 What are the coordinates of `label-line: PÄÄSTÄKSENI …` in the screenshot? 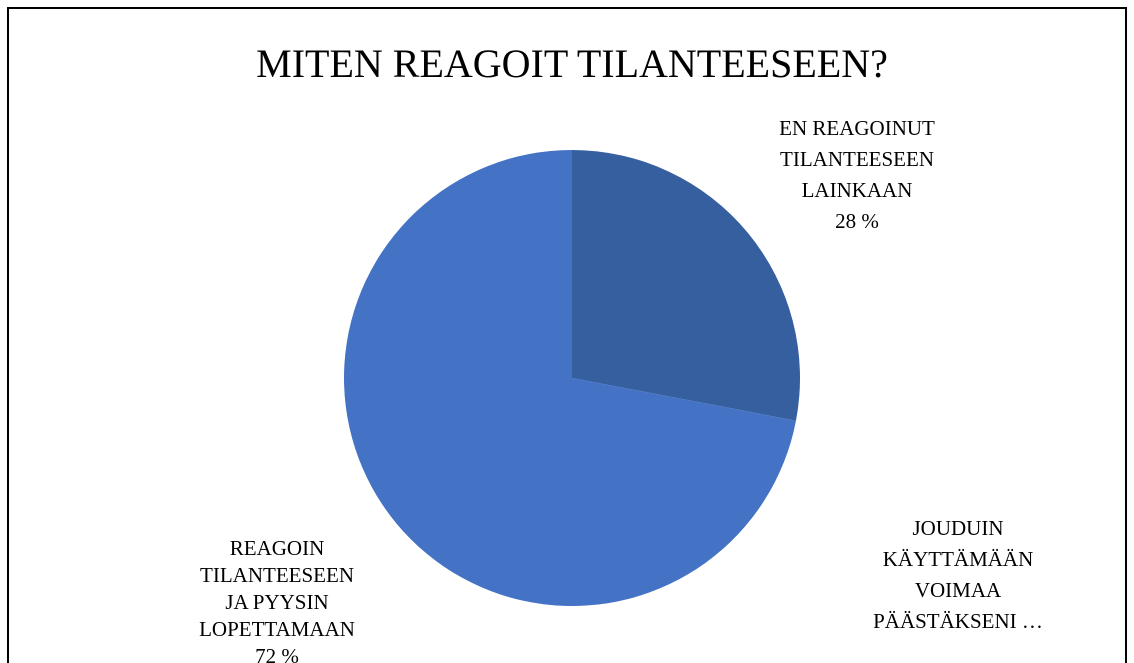 It's located at (958, 621).